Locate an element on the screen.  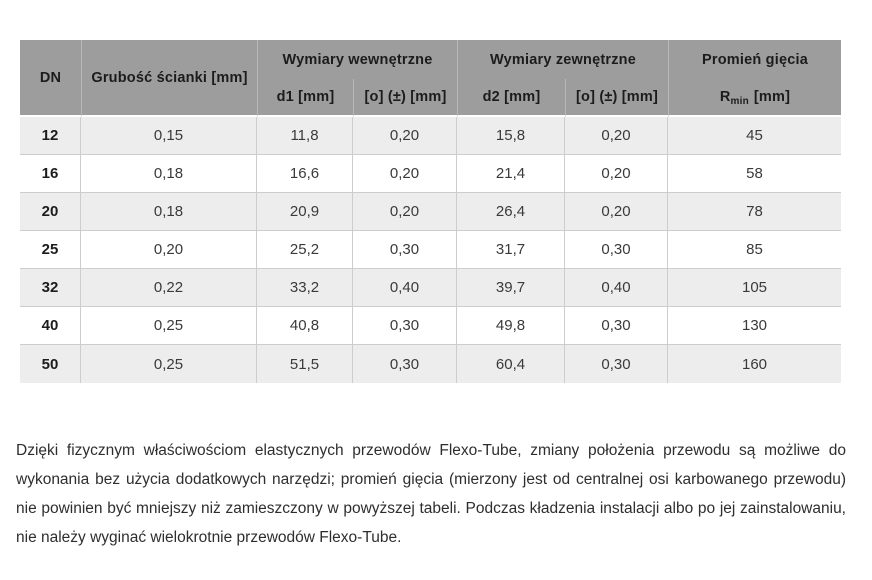
col-header-rmin: Rmin [mm] is located at coordinates (754, 98).